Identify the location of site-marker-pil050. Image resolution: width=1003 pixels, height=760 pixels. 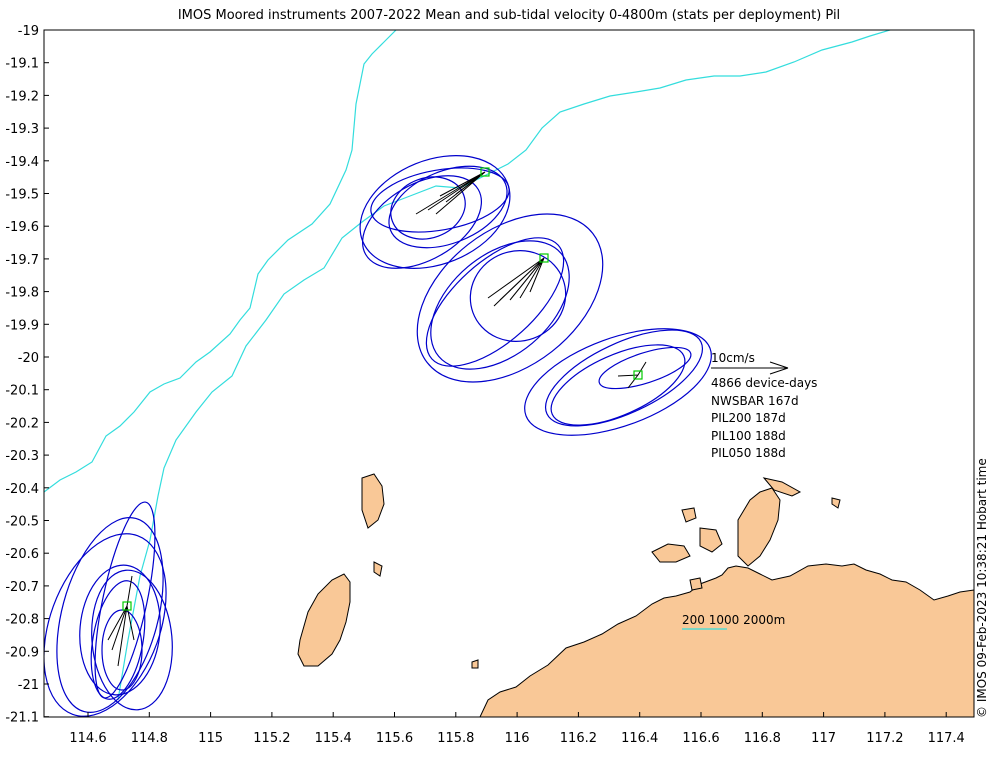
(638, 375).